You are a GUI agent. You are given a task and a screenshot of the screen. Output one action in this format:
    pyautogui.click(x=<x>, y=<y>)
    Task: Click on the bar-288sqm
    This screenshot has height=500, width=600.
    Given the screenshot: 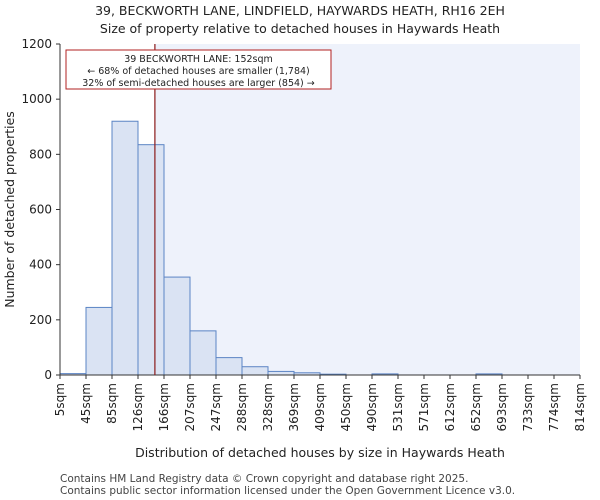 What is the action you would take?
    pyautogui.click(x=255, y=371)
    